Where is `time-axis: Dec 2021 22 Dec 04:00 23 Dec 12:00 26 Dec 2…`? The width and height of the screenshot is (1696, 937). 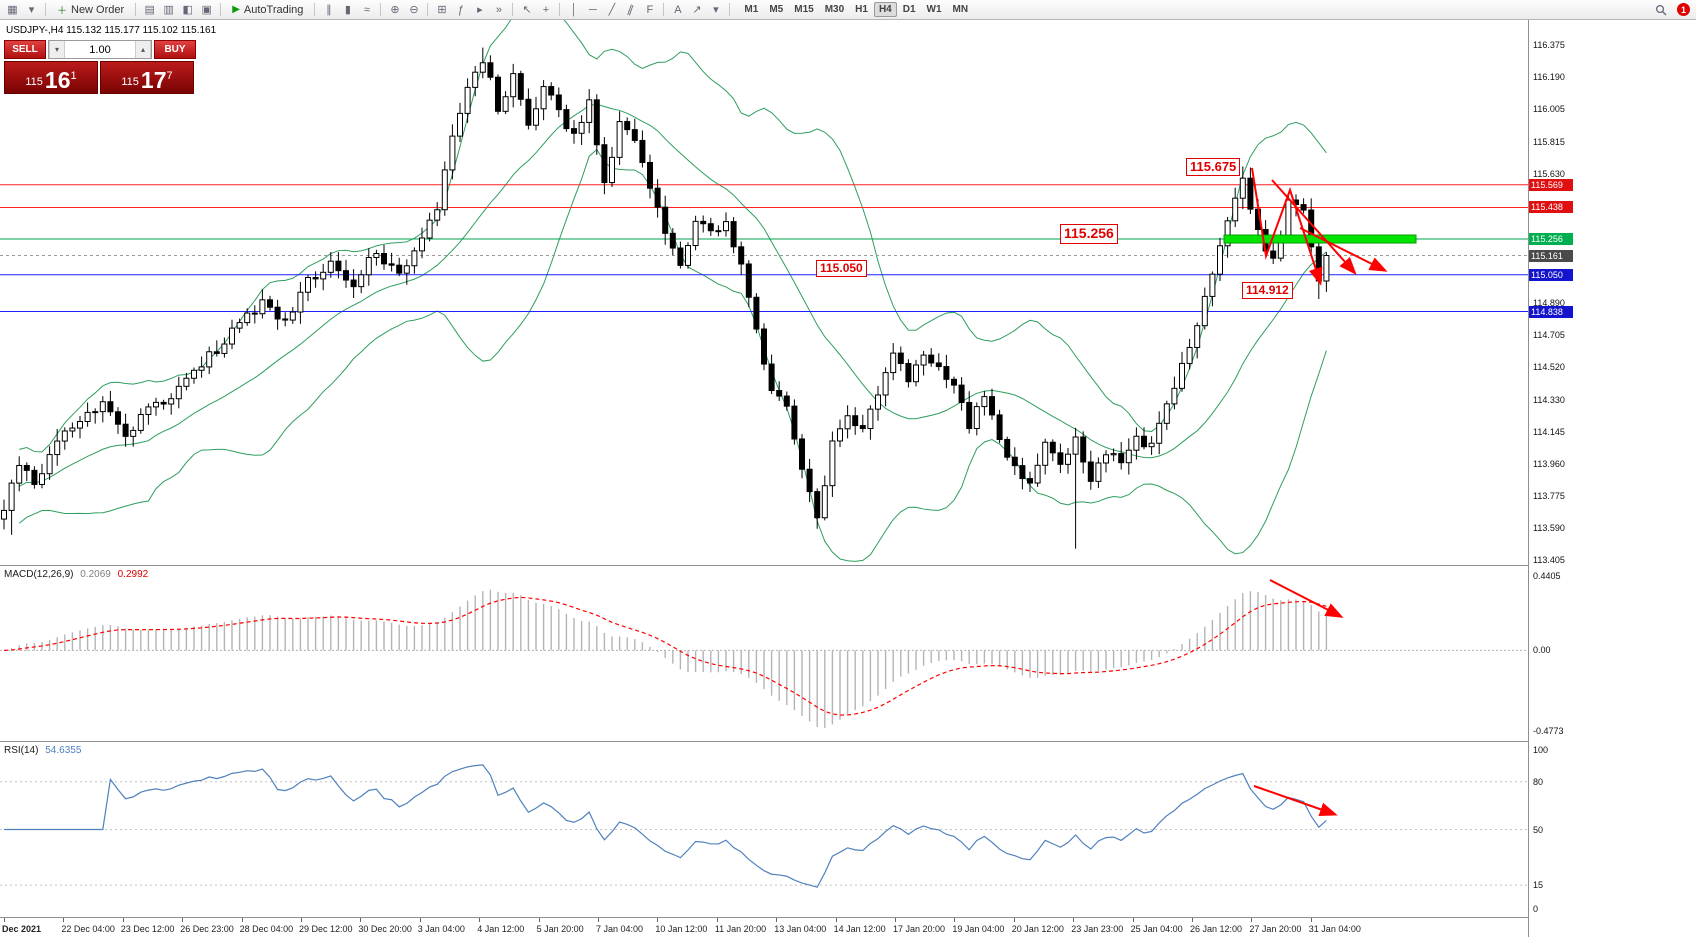 time-axis: Dec 2021 22 Dec 04:00 23 Dec 12:00 26 Dec 2… is located at coordinates (764, 927).